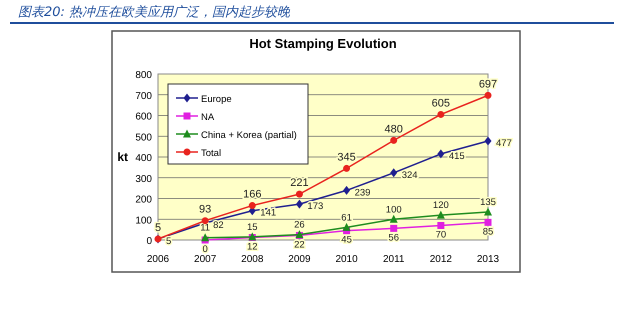  Describe the element at coordinates (299, 225) in the screenshot. I see `data-label: 26` at that location.